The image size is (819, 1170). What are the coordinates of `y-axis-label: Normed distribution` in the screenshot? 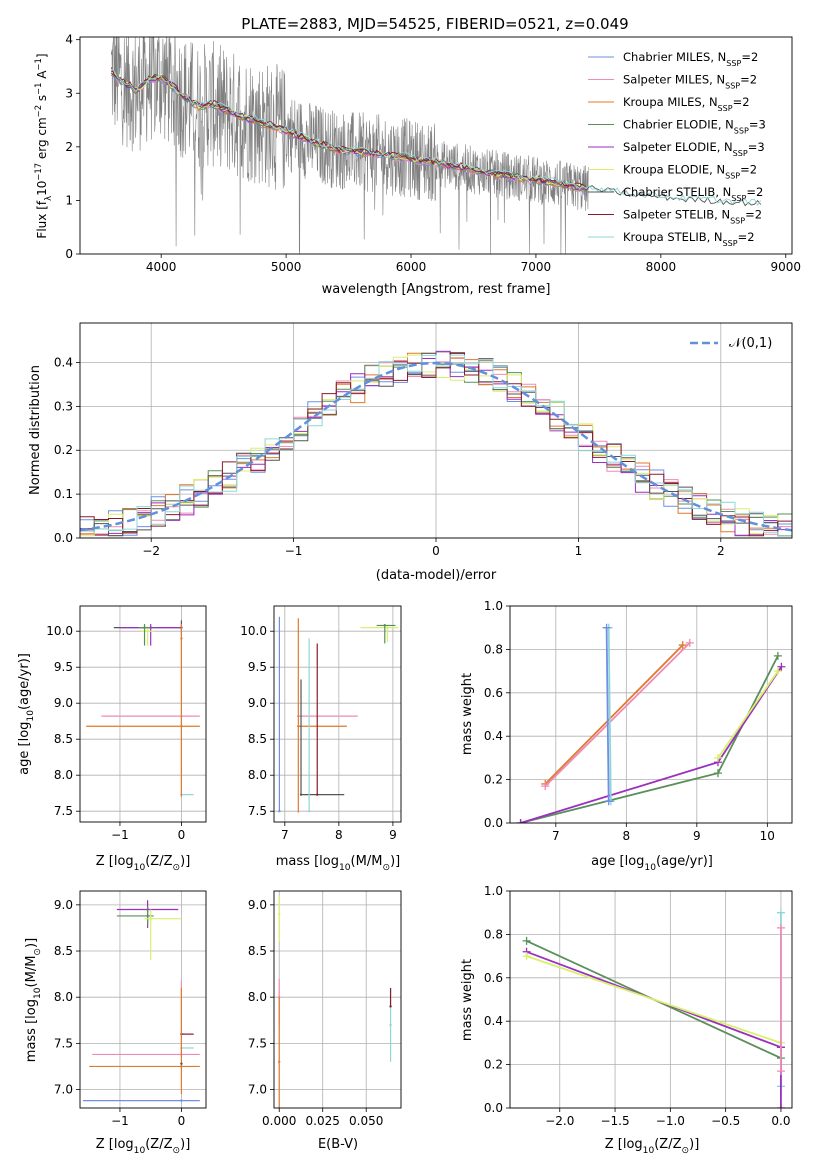 It's located at (35, 430).